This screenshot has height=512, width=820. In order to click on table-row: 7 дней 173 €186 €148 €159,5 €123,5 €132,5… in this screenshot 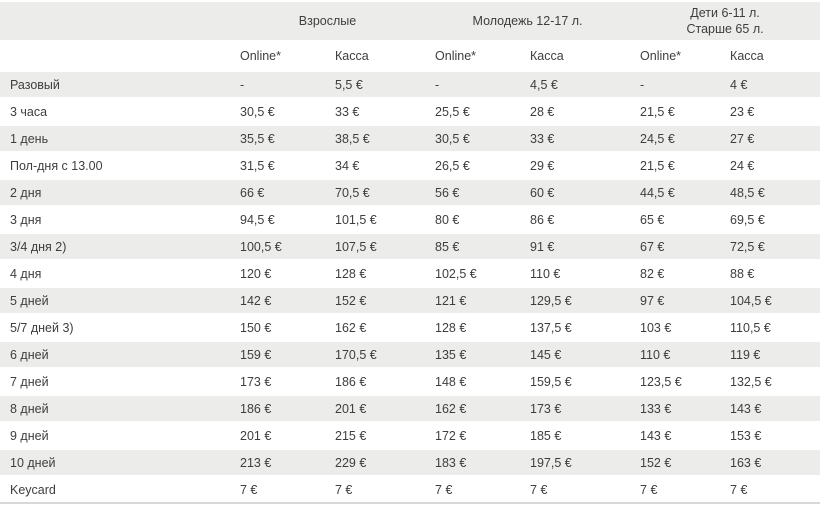, I will do `click(410, 382)`.